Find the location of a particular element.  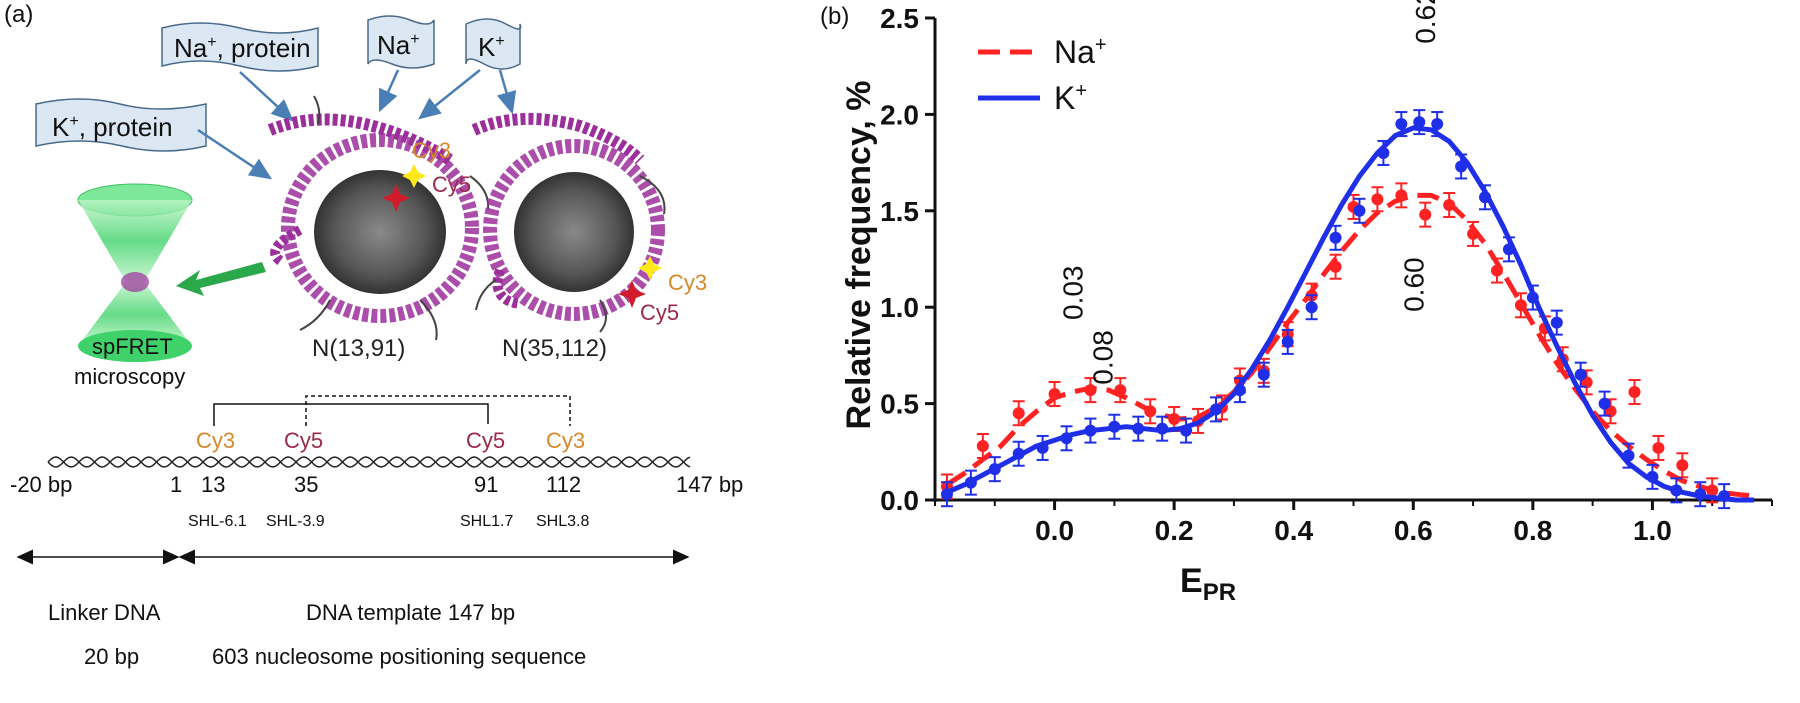

schematic-dye-3: Cy5 is located at coordinates (485, 440).